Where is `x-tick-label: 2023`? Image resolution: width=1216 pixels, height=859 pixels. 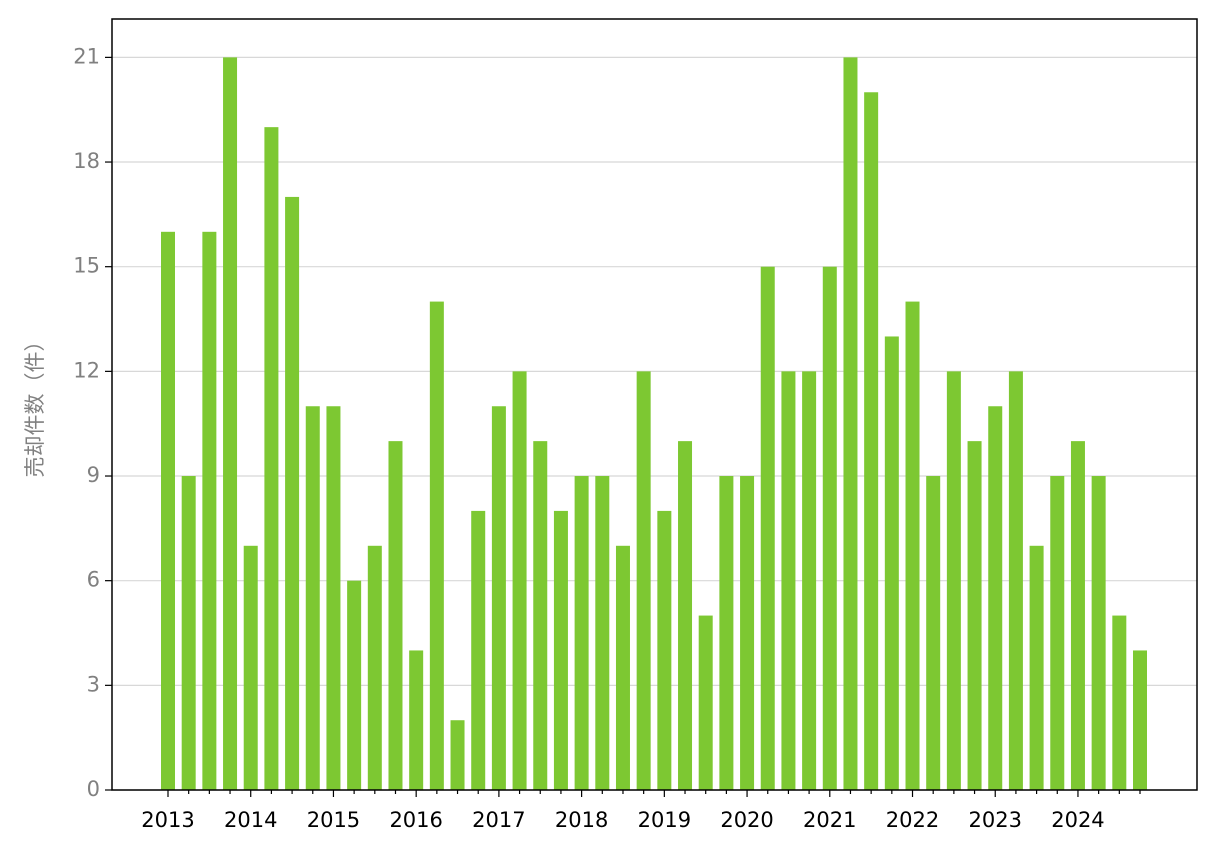
x-tick-label: 2023 is located at coordinates (995, 820).